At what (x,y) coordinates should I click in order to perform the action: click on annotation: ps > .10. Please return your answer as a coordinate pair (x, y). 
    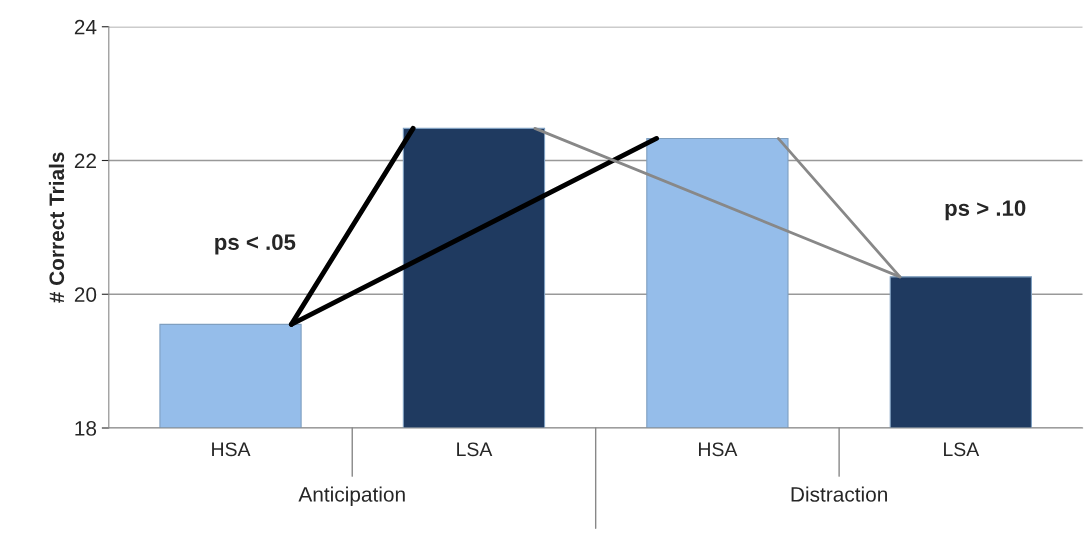
    Looking at the image, I should click on (985, 210).